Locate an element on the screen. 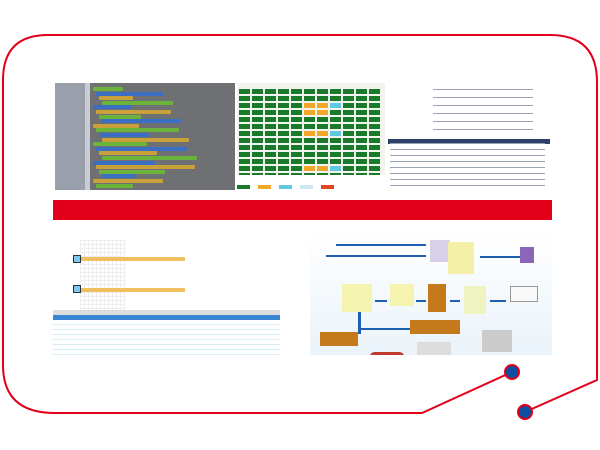 This screenshot has width=600, height=450. warehouse-logistics-flow-diagram is located at coordinates (431, 293).